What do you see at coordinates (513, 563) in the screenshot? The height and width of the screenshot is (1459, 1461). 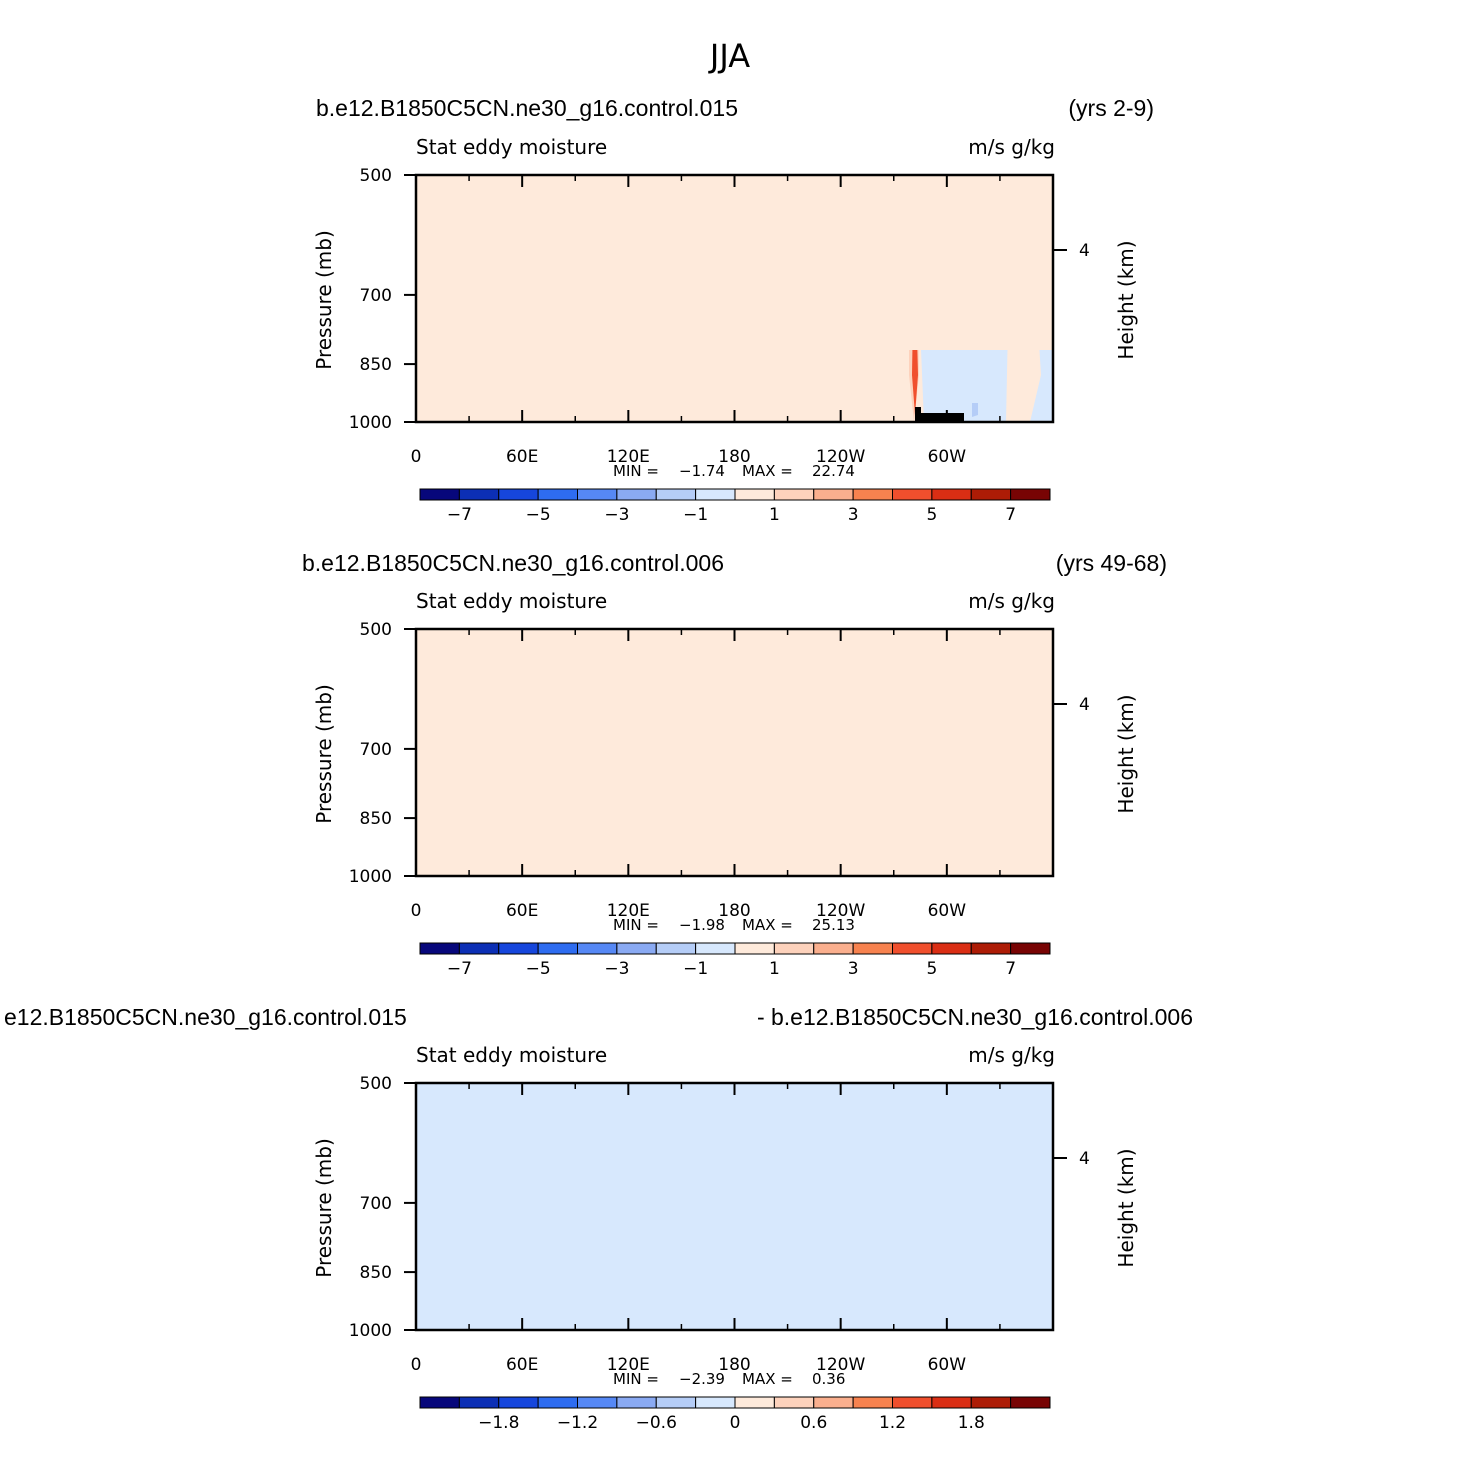 I see `case-left-label: b.e12.B1850C5CN.ne30_g16.control.006` at bounding box center [513, 563].